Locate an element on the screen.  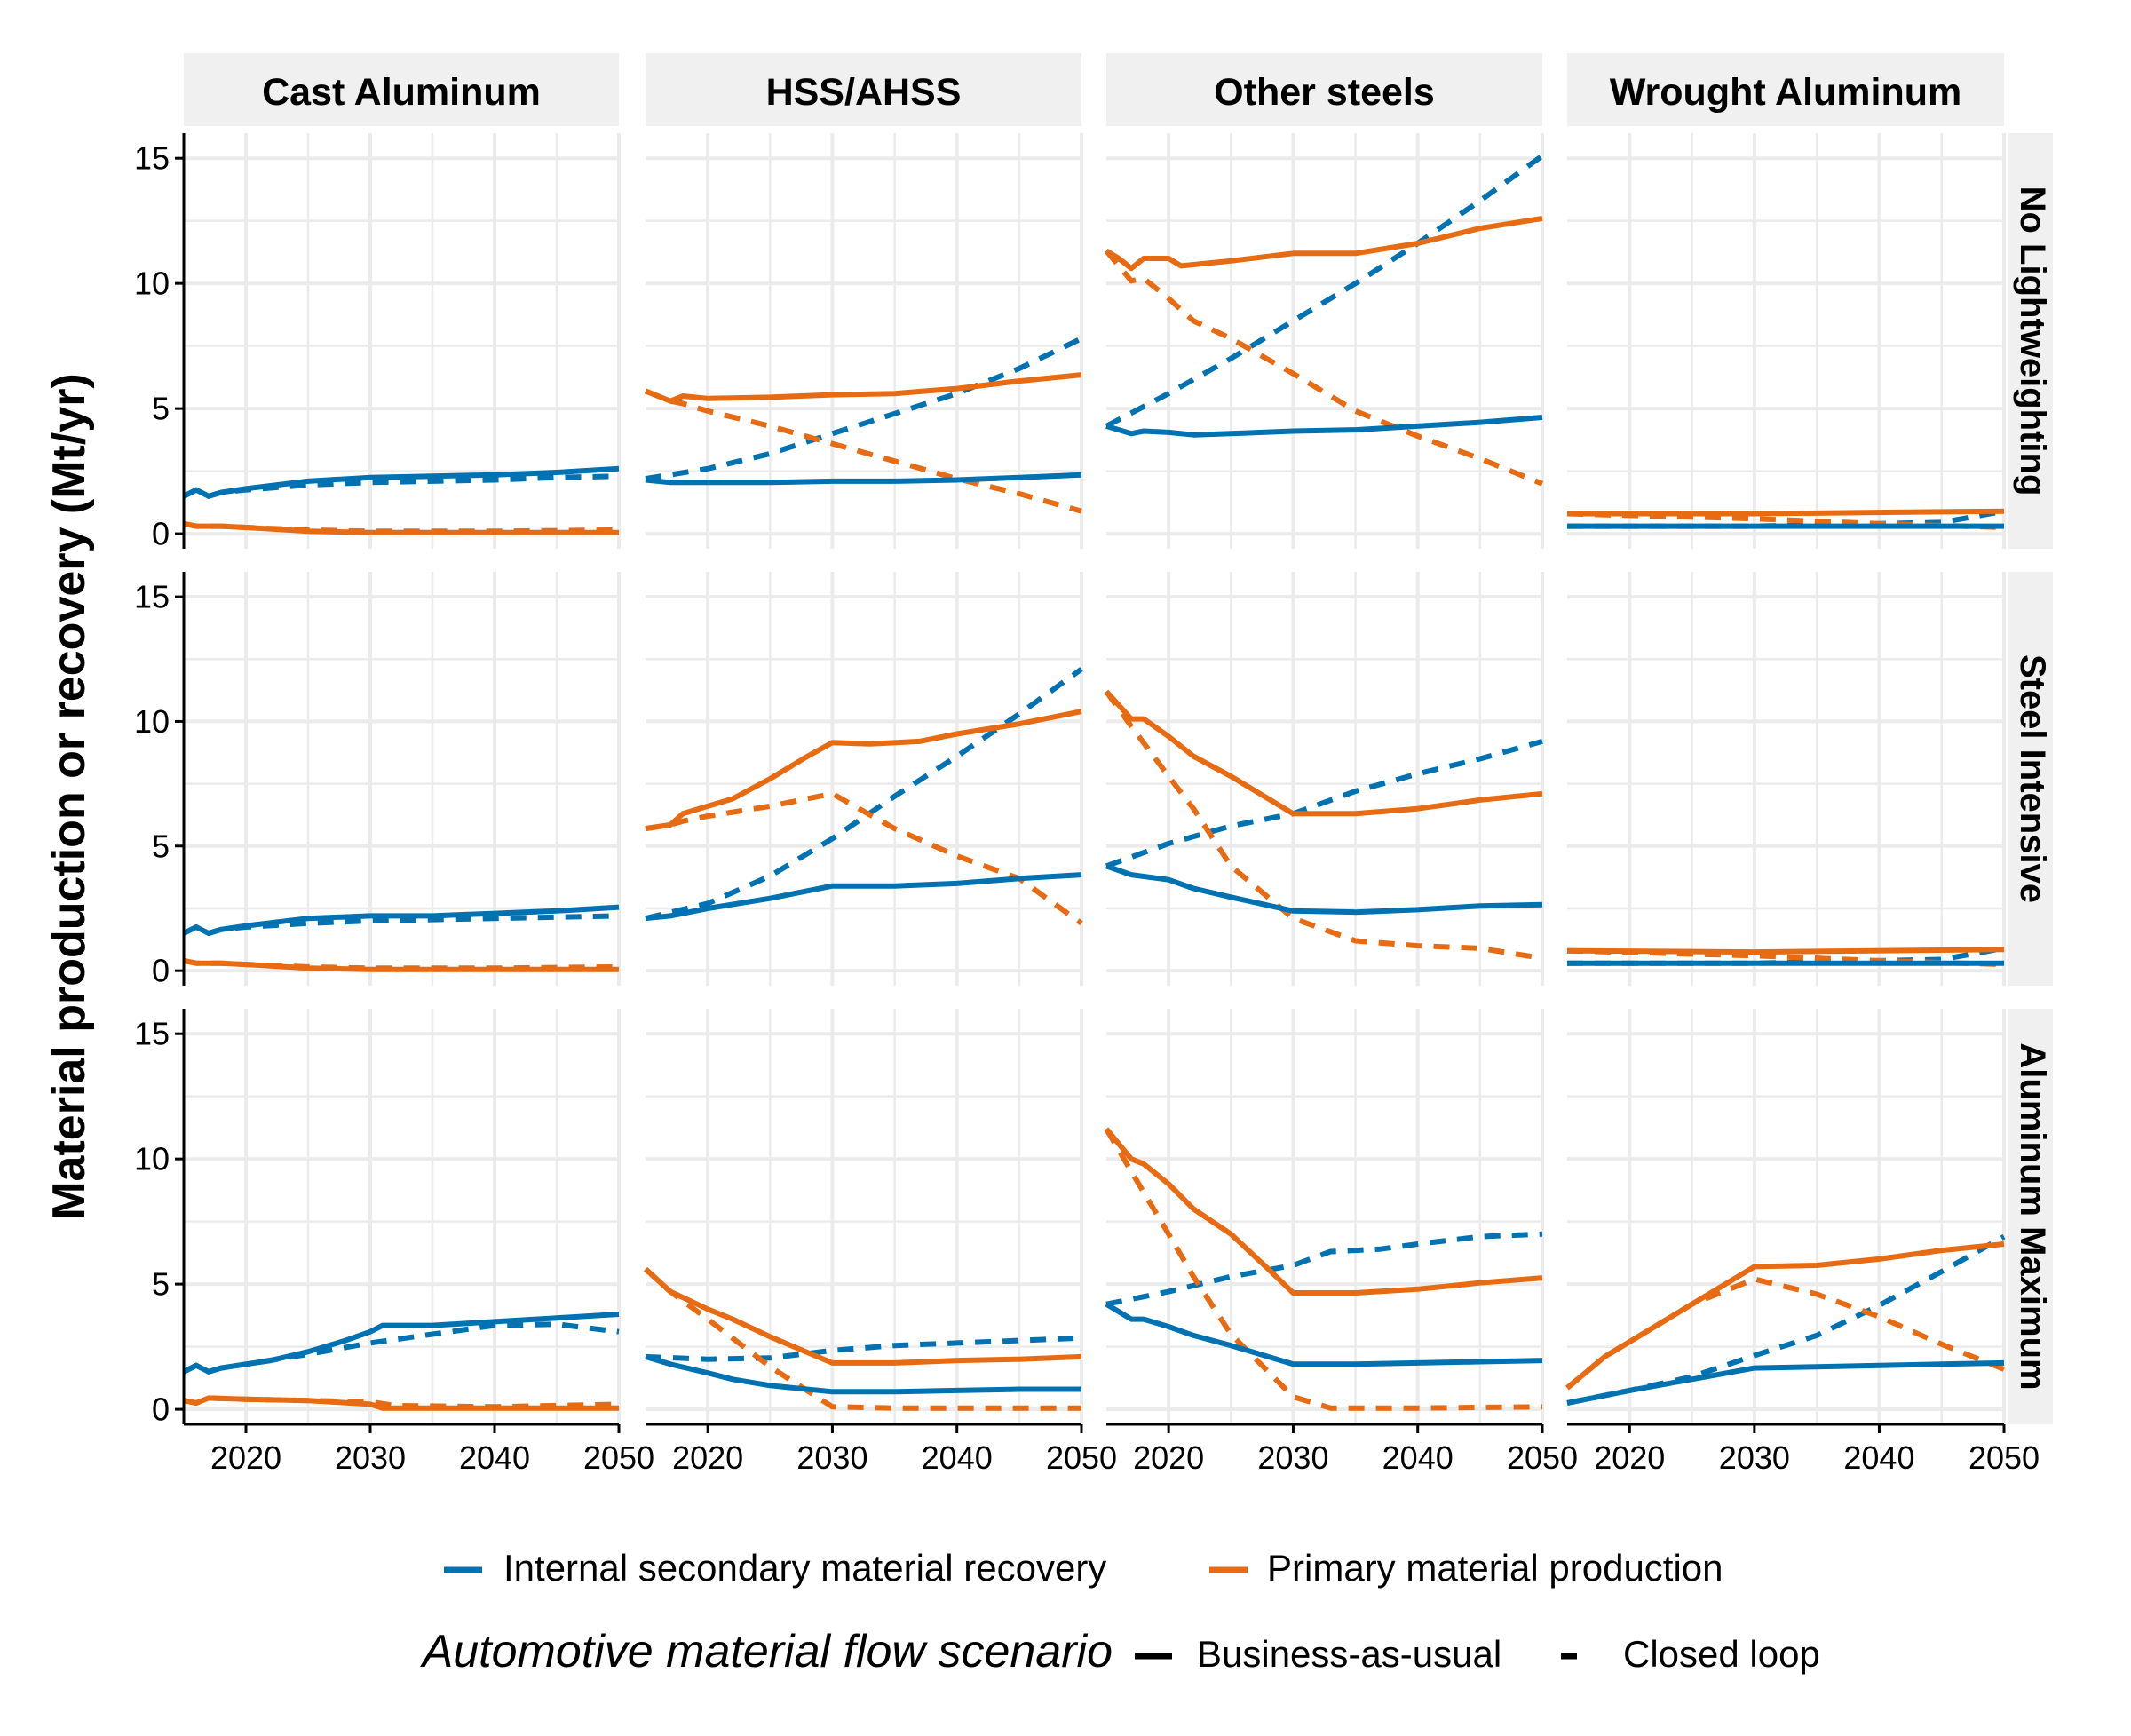
y-axis-title: Material production or recovery (Mt/yr) is located at coordinates (69, 796).